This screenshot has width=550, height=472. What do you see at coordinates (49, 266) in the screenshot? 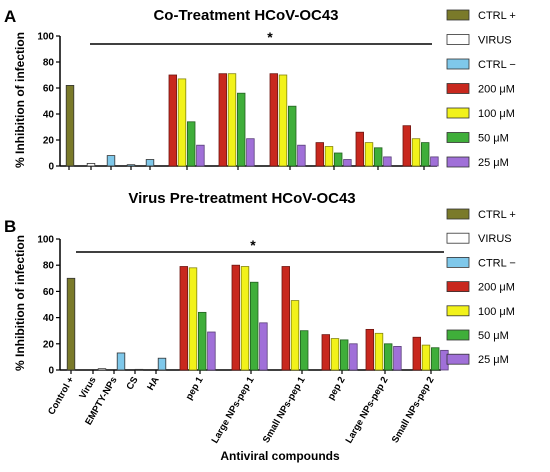
I see `y-tick-label: 80` at bounding box center [49, 266].